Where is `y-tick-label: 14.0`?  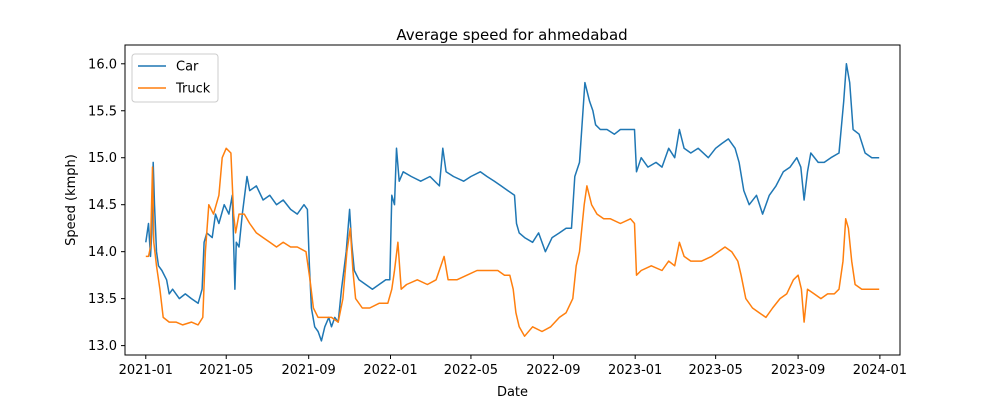
y-tick-label: 14.0 is located at coordinates (102, 252).